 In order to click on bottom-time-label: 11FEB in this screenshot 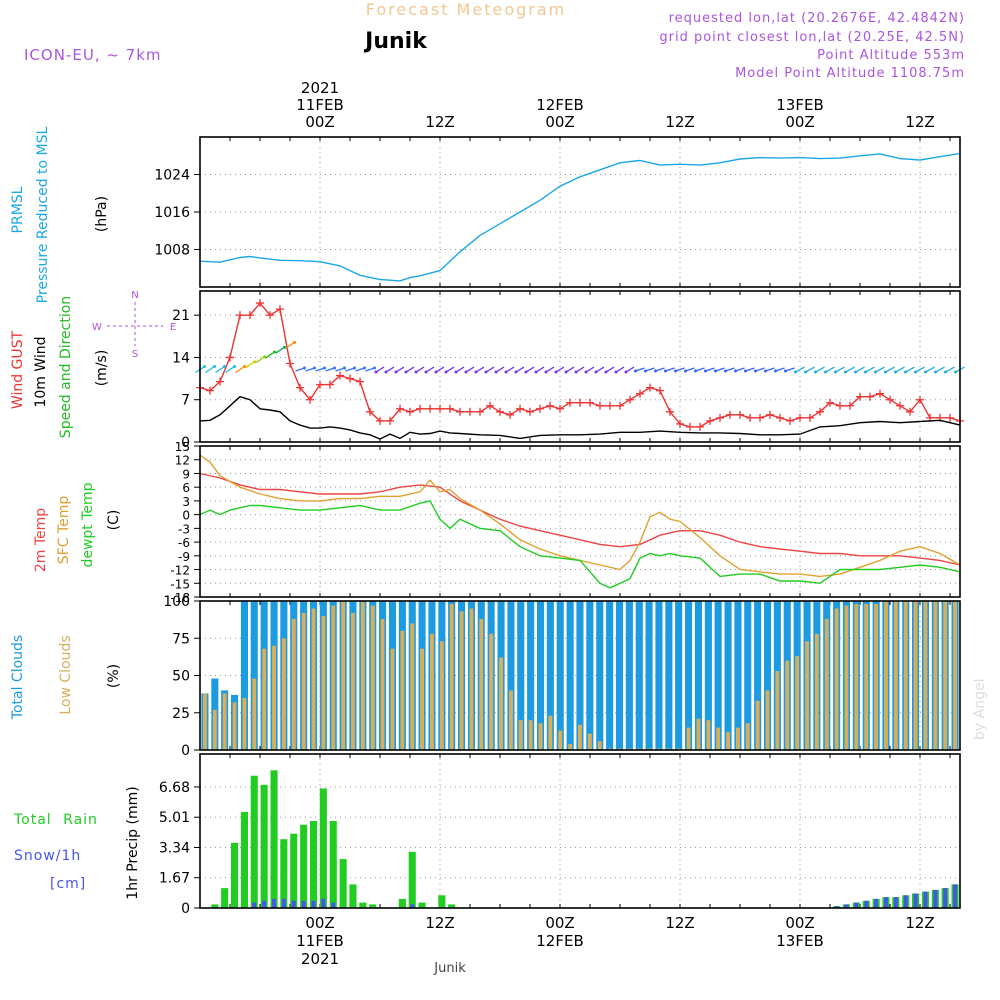, I will do `click(319, 941)`.